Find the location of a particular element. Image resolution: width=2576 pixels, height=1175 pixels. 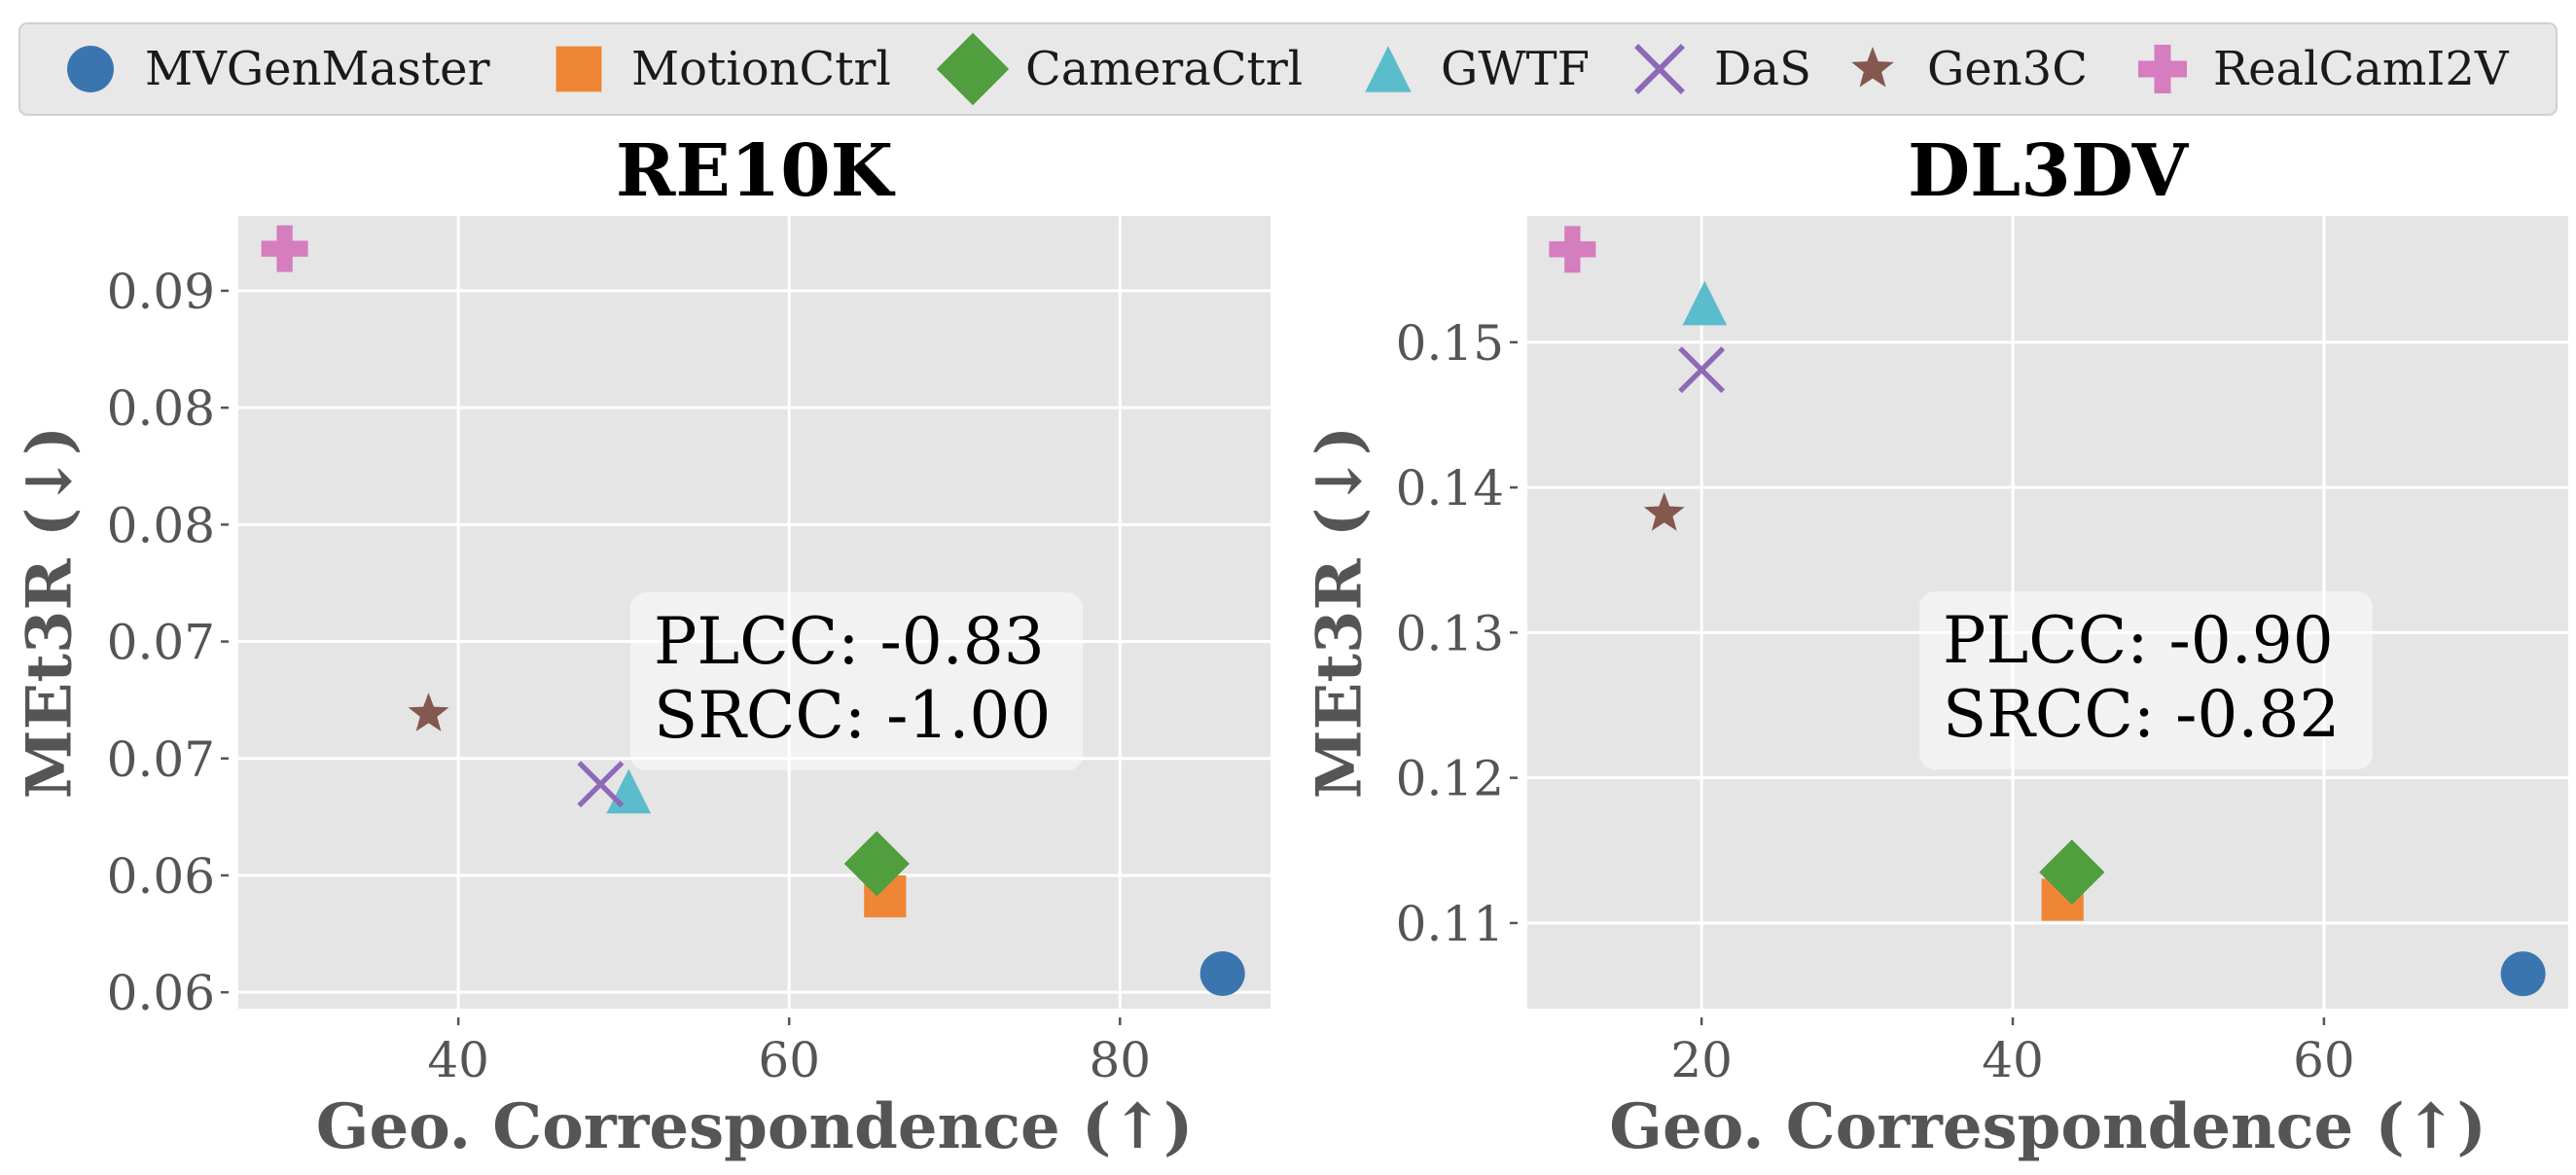

y-tick-label: 0.11 is located at coordinates (1450, 924).